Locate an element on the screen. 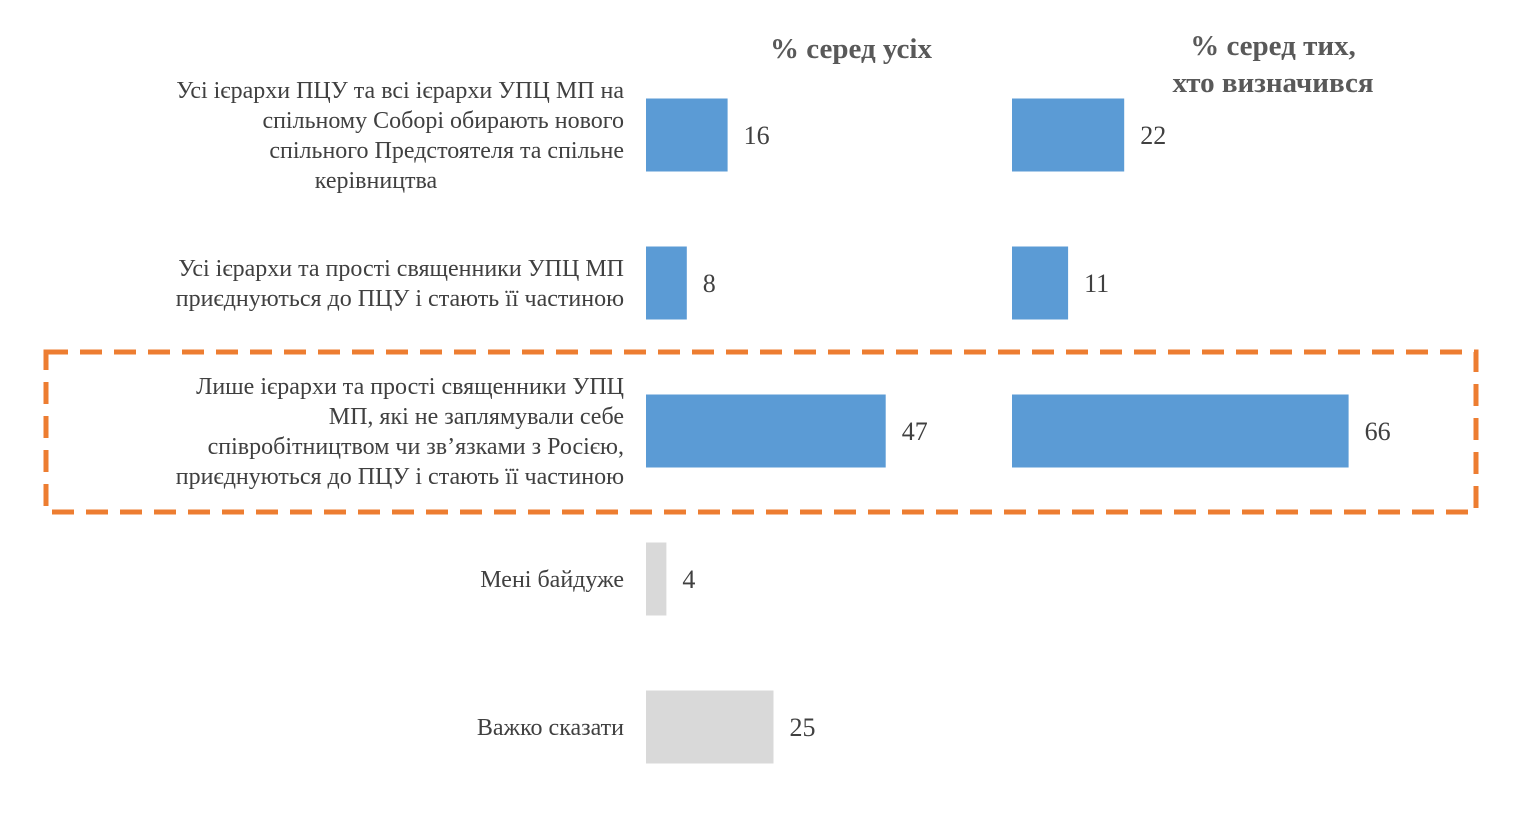  series-header-1: % серед усіх is located at coordinates (851, 49).